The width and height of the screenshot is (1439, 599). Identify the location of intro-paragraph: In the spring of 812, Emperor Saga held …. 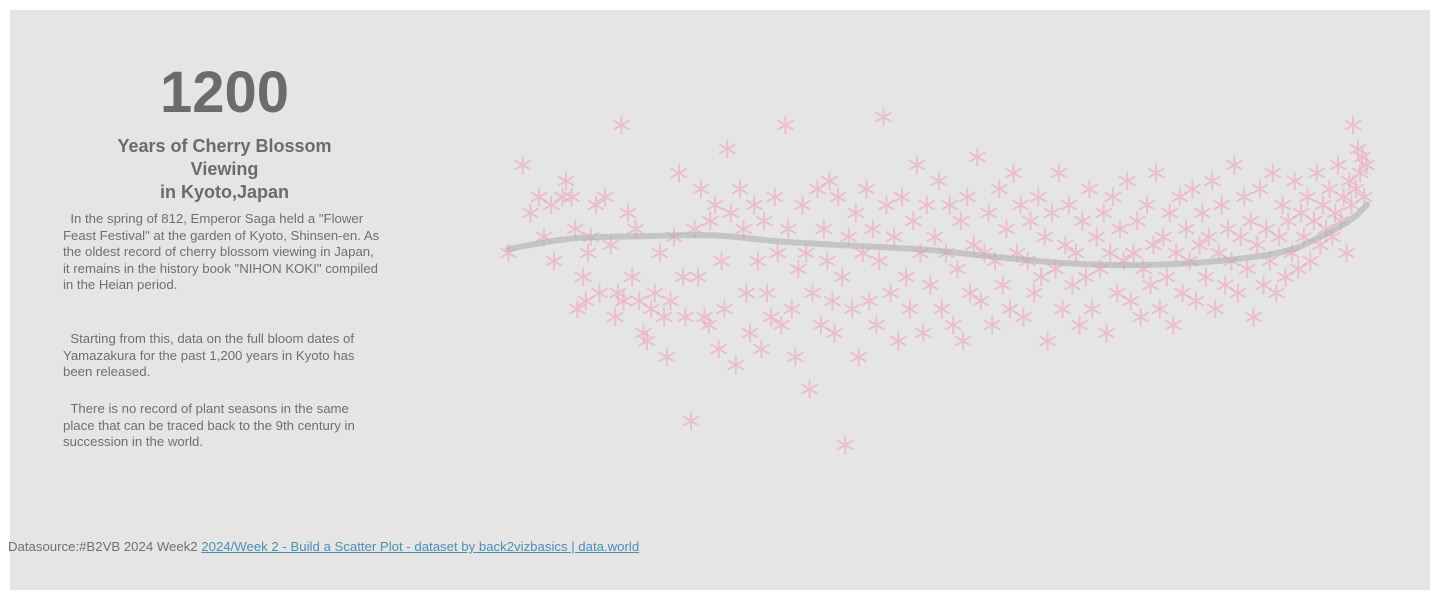
(221, 252).